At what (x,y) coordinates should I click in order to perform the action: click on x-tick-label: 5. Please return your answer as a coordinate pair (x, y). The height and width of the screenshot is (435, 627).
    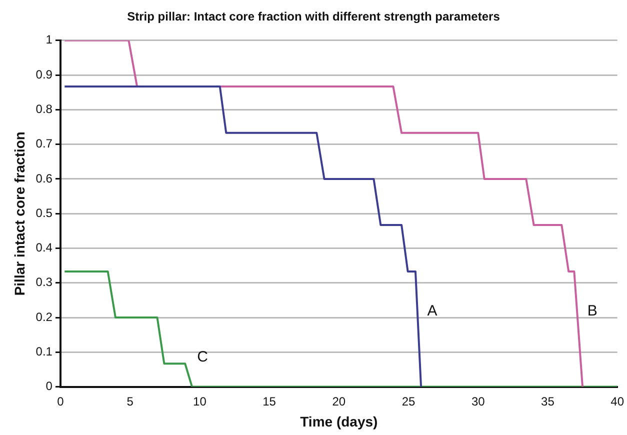
    Looking at the image, I should click on (130, 401).